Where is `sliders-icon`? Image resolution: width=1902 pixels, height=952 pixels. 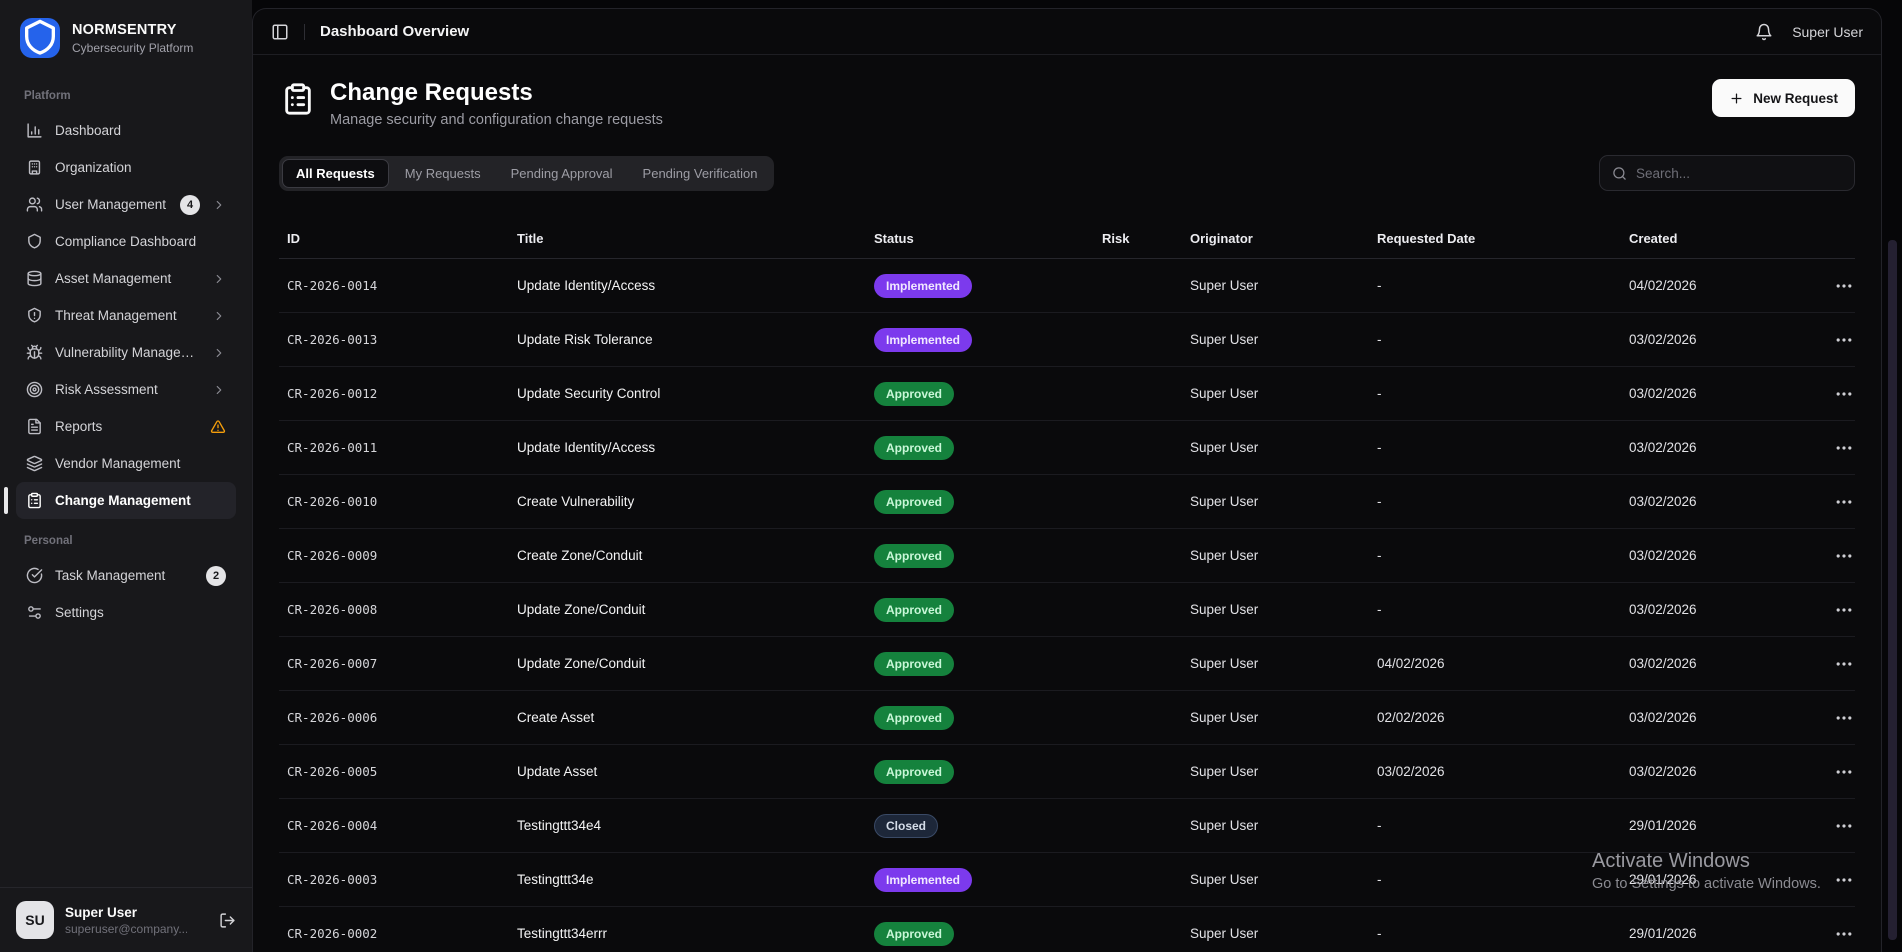 sliders-icon is located at coordinates (34, 612).